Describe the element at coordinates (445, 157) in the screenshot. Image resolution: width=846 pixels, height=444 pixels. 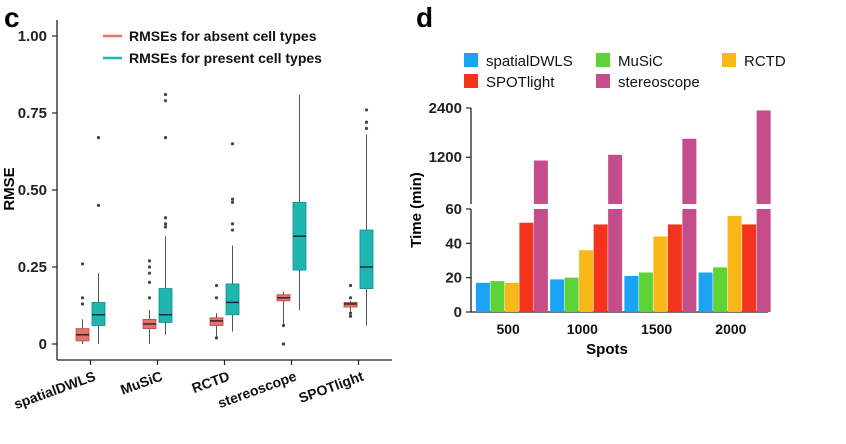
I see `panel-d-y-tick-label: 1200` at that location.